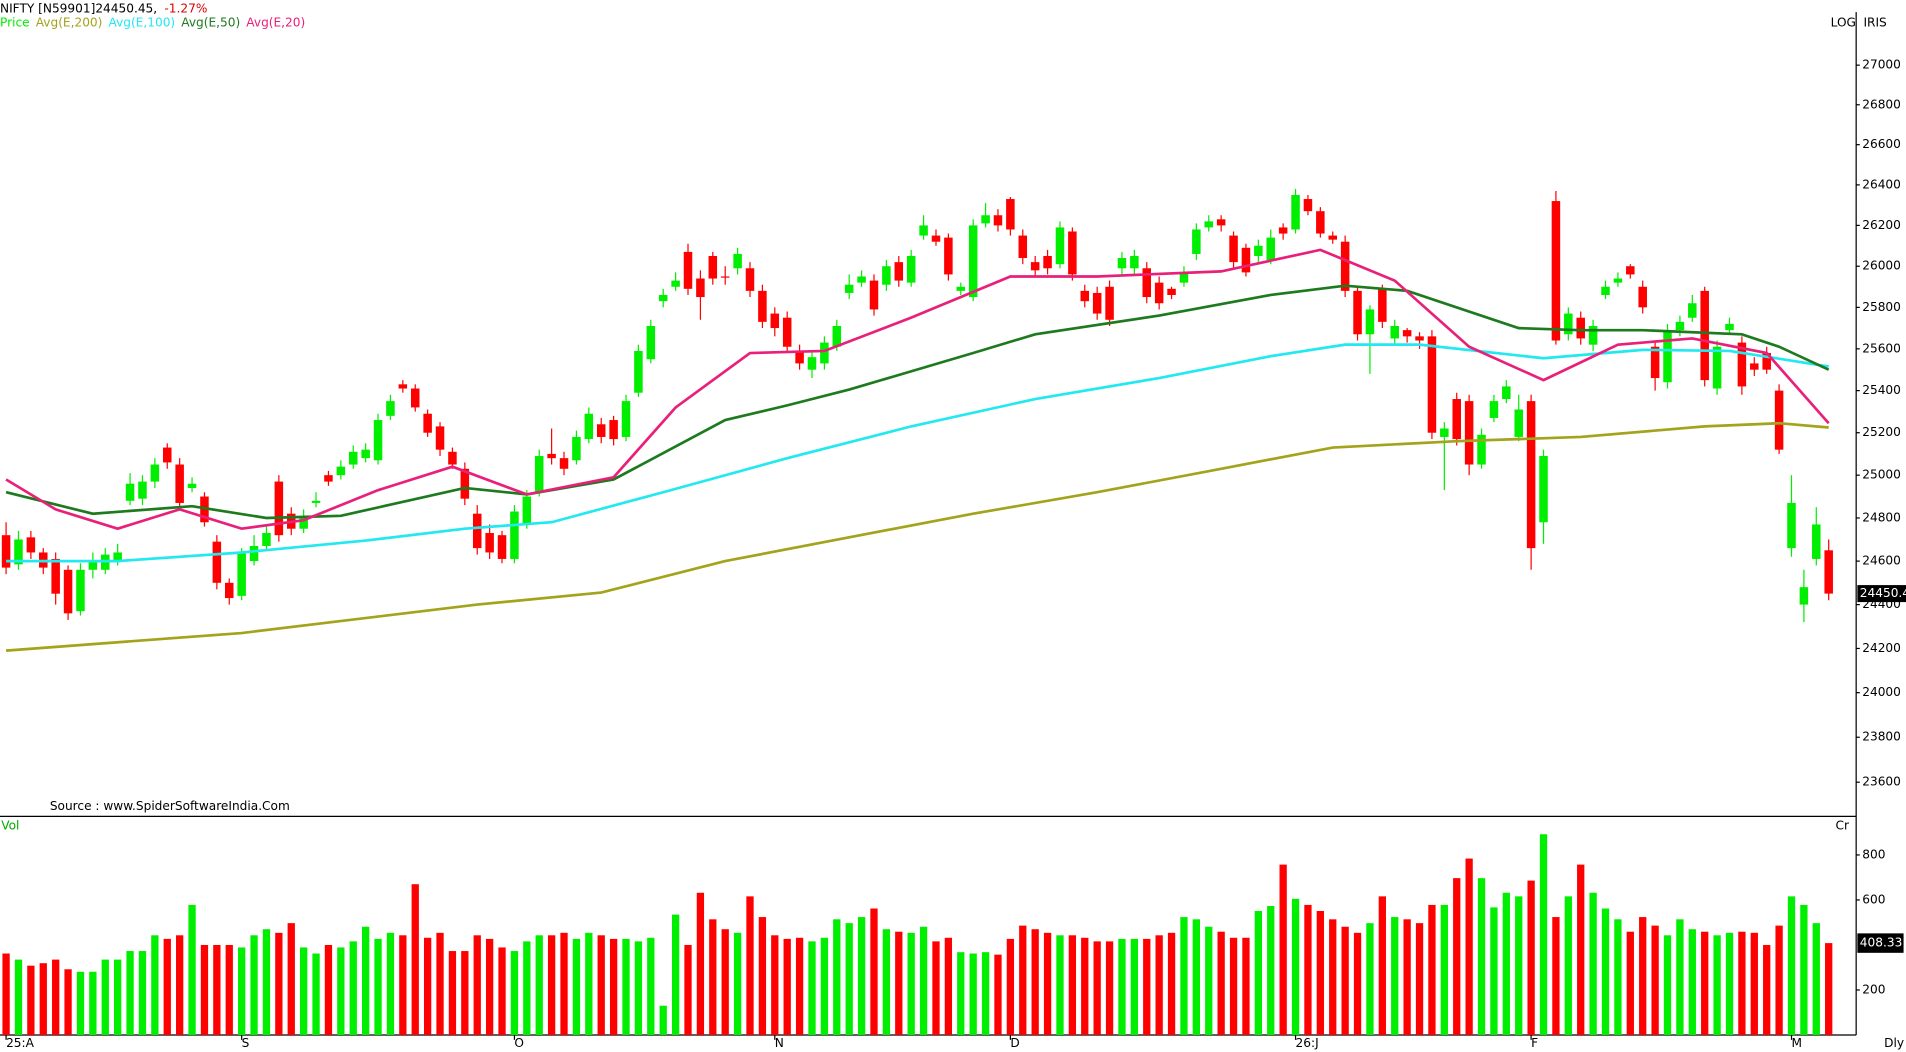 Image resolution: width=1906 pixels, height=1052 pixels. I want to click on legend-entry: Avg(E,200), so click(69, 23).